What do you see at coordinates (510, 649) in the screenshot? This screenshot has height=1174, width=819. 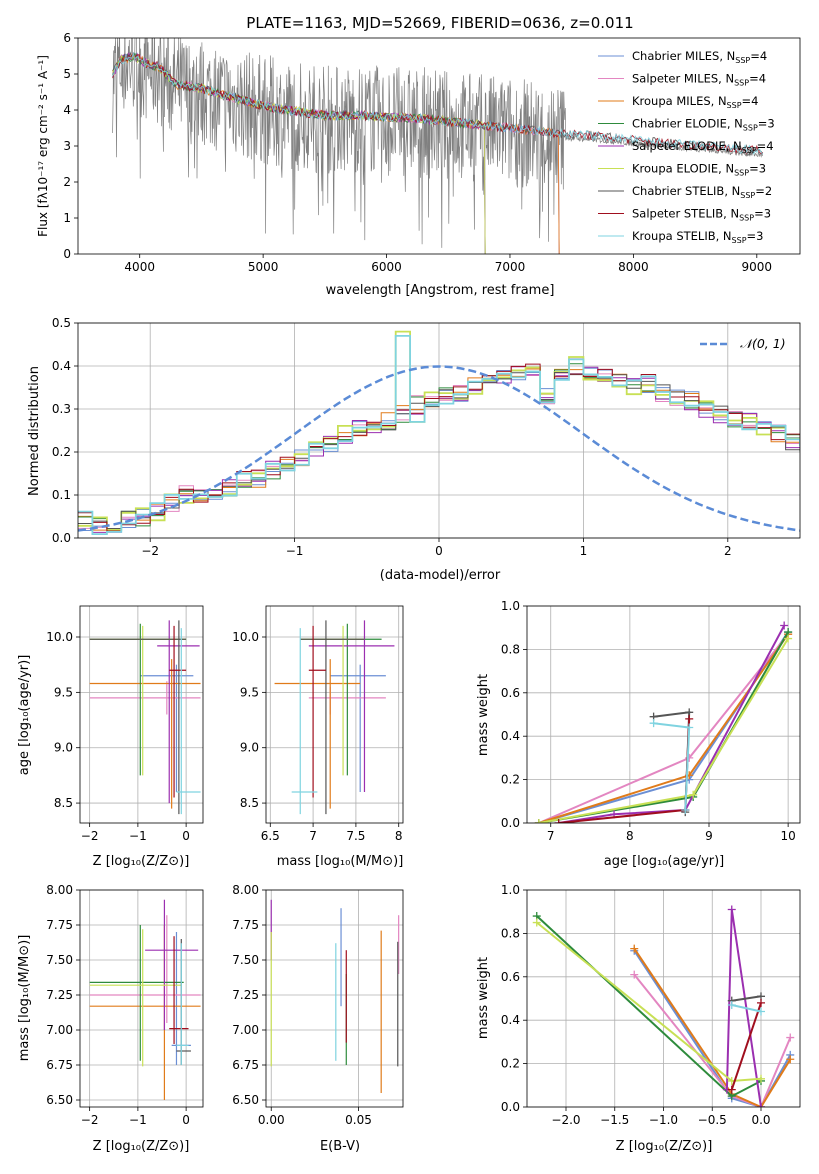 I see `y-tick-label: 0.8` at bounding box center [510, 649].